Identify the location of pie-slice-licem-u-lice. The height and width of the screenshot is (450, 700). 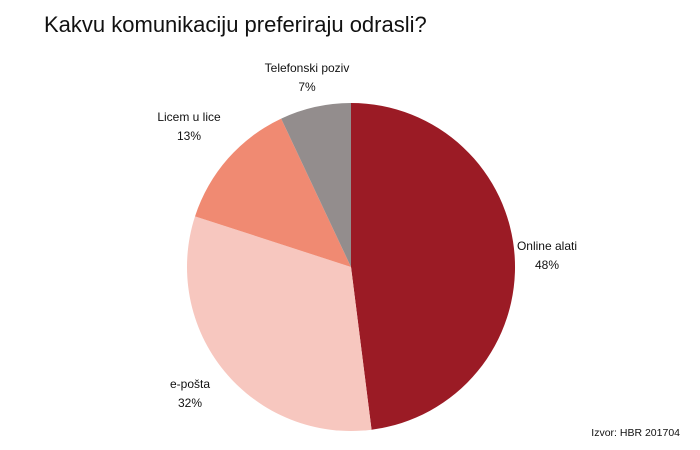
(273, 192).